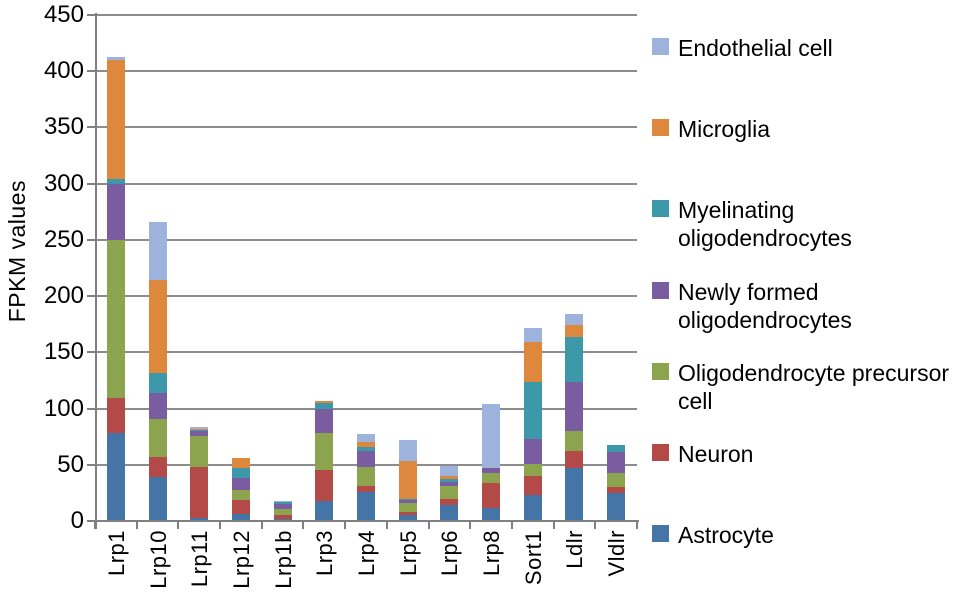  What do you see at coordinates (812, 535) in the screenshot?
I see `legend-item: Astrocyte` at bounding box center [812, 535].